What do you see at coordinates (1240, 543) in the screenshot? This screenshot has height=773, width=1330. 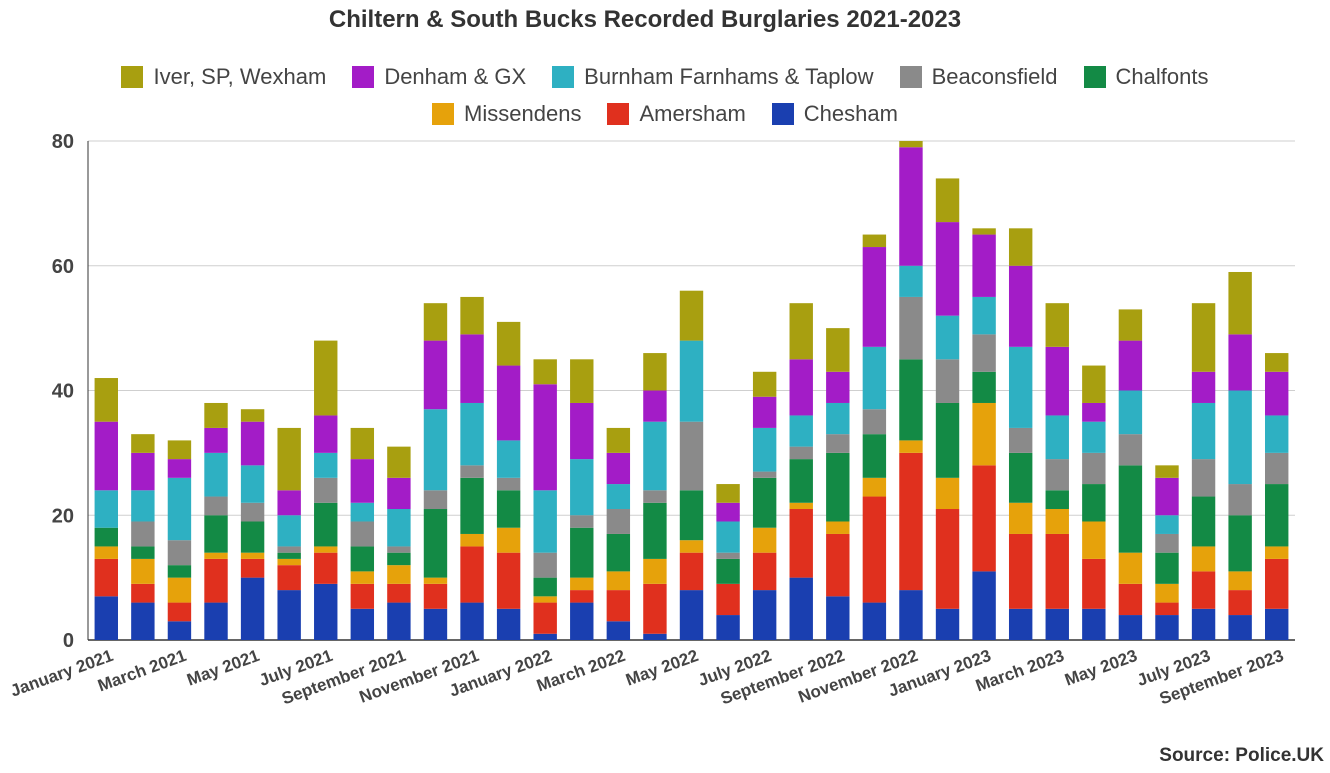 I see `bar-segment-32-chalfonts` at bounding box center [1240, 543].